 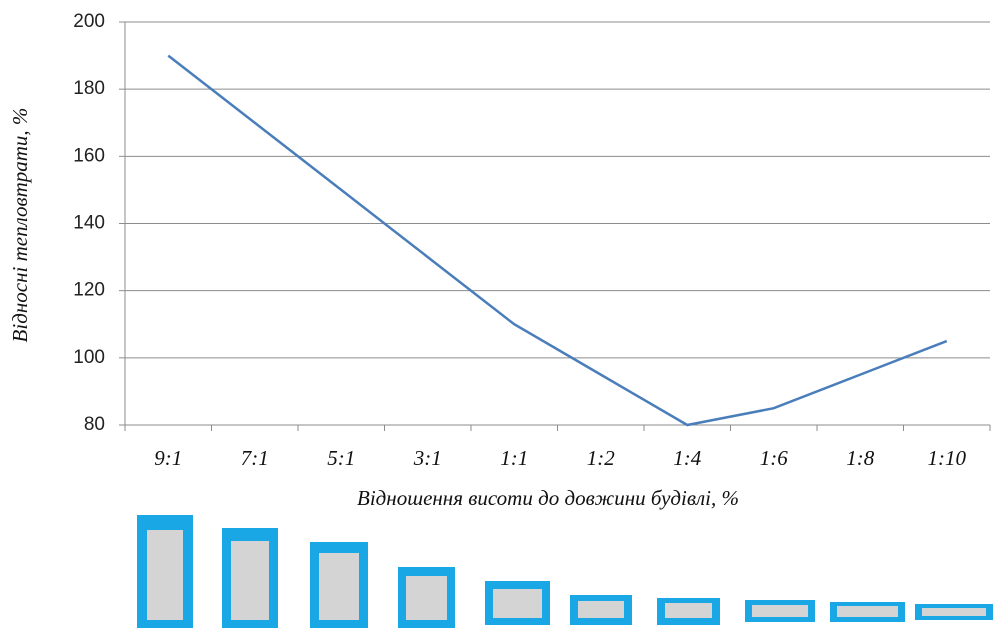 What do you see at coordinates (687, 458) in the screenshot?
I see `x-tick-label: 1:4` at bounding box center [687, 458].